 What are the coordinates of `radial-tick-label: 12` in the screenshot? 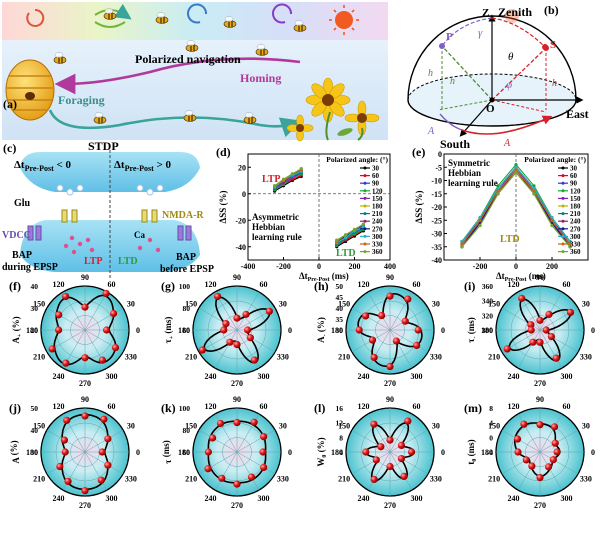 It's located at (340, 423).